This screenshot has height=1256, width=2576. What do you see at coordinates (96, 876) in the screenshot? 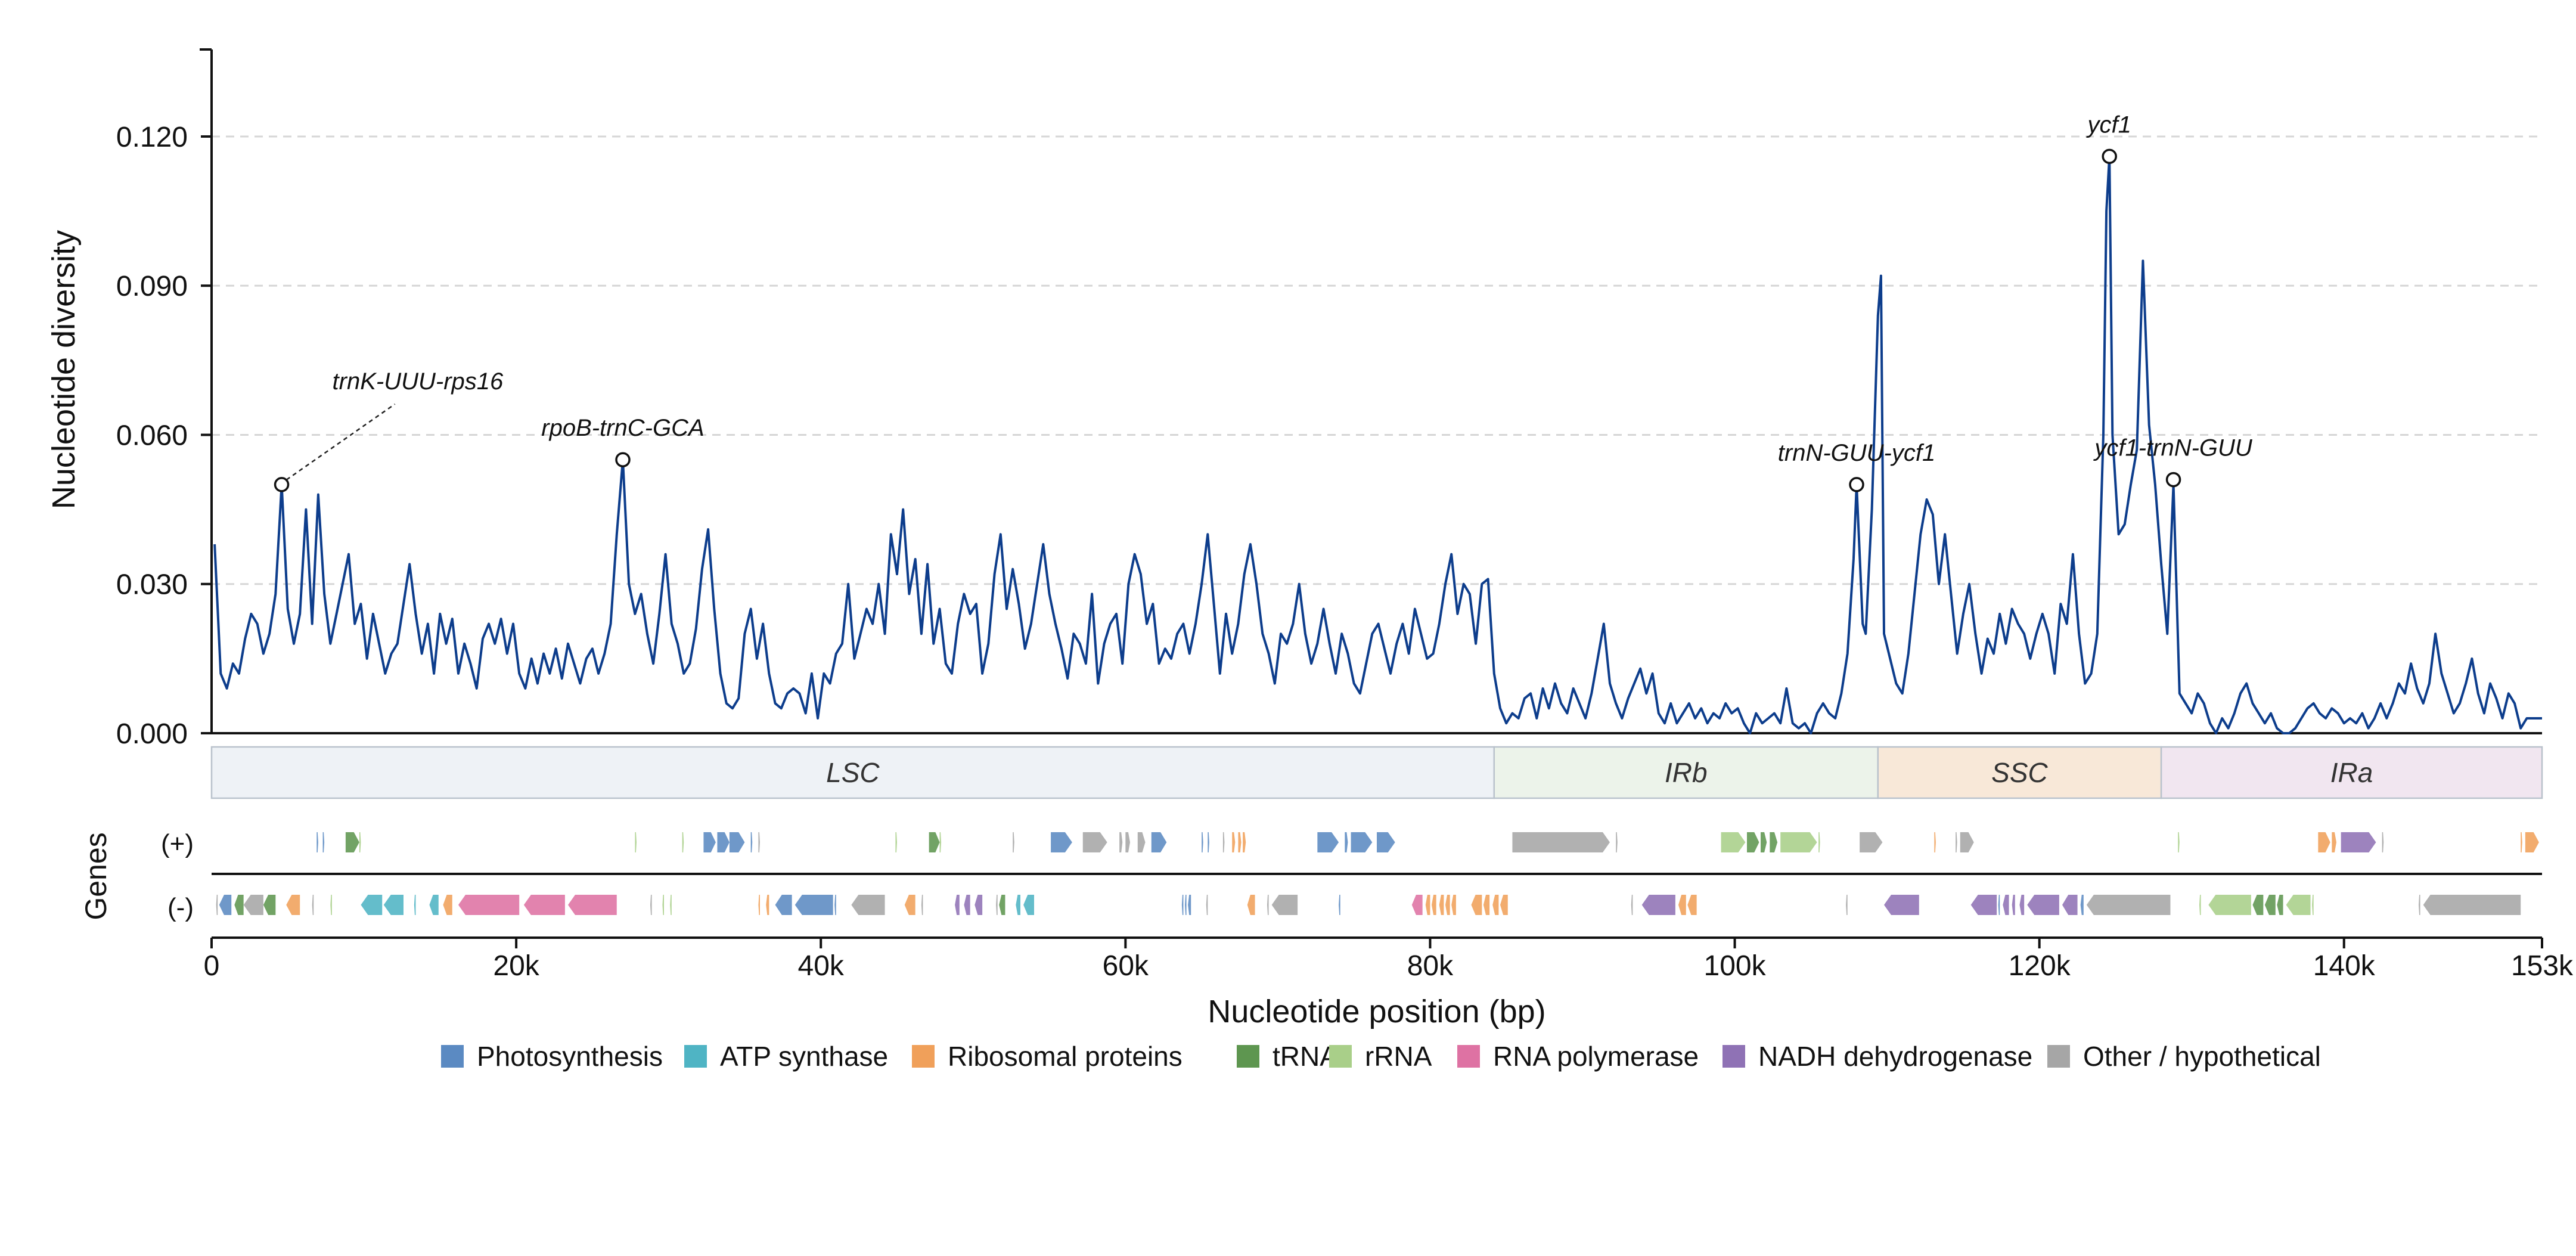
I see `genes-track-label: Genes` at bounding box center [96, 876].